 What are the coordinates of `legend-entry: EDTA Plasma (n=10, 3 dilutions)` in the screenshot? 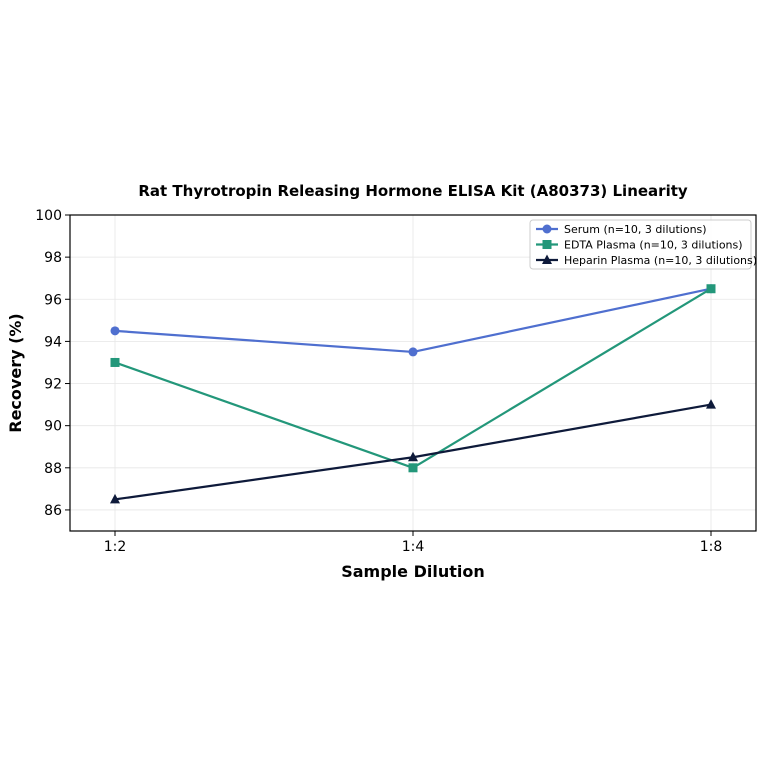 It's located at (639, 245).